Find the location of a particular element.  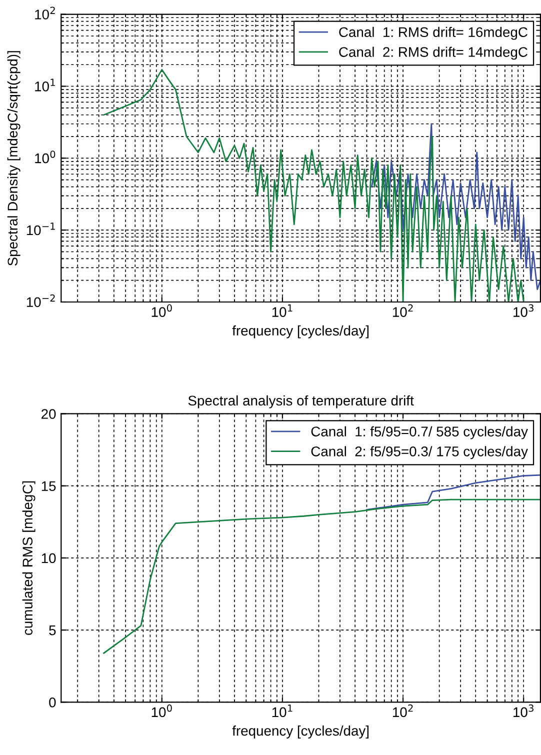

y-tick-label: 0 is located at coordinates (52, 702).